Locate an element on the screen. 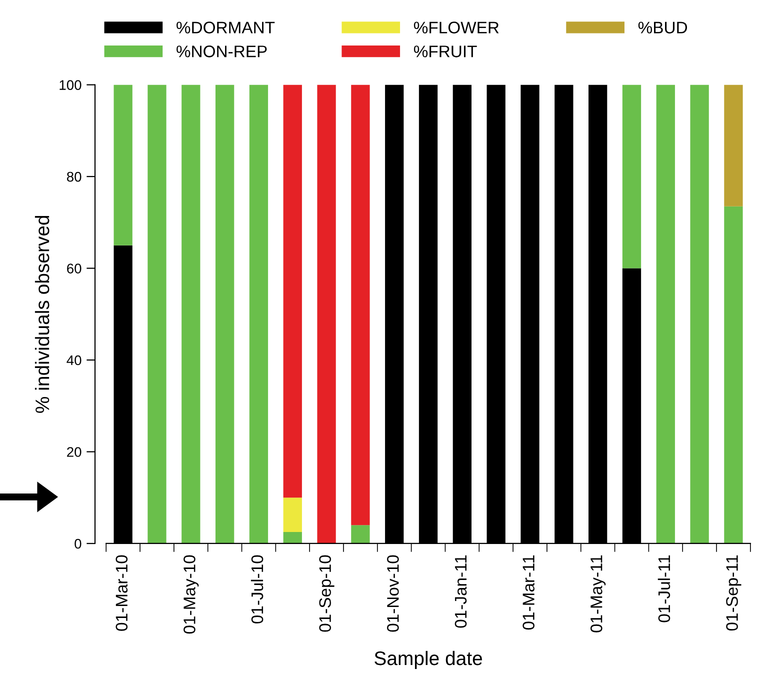  x-tick-label: 01-Jul-10 is located at coordinates (257, 589).